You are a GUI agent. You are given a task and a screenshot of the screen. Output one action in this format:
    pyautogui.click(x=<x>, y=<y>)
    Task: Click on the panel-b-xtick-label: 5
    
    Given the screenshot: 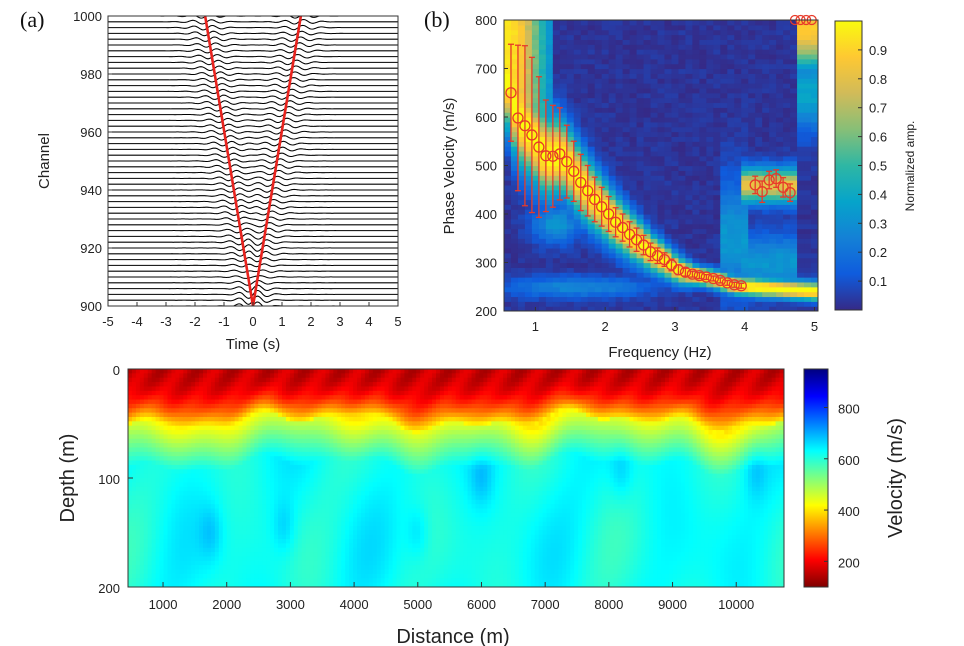 What is the action you would take?
    pyautogui.click(x=814, y=326)
    